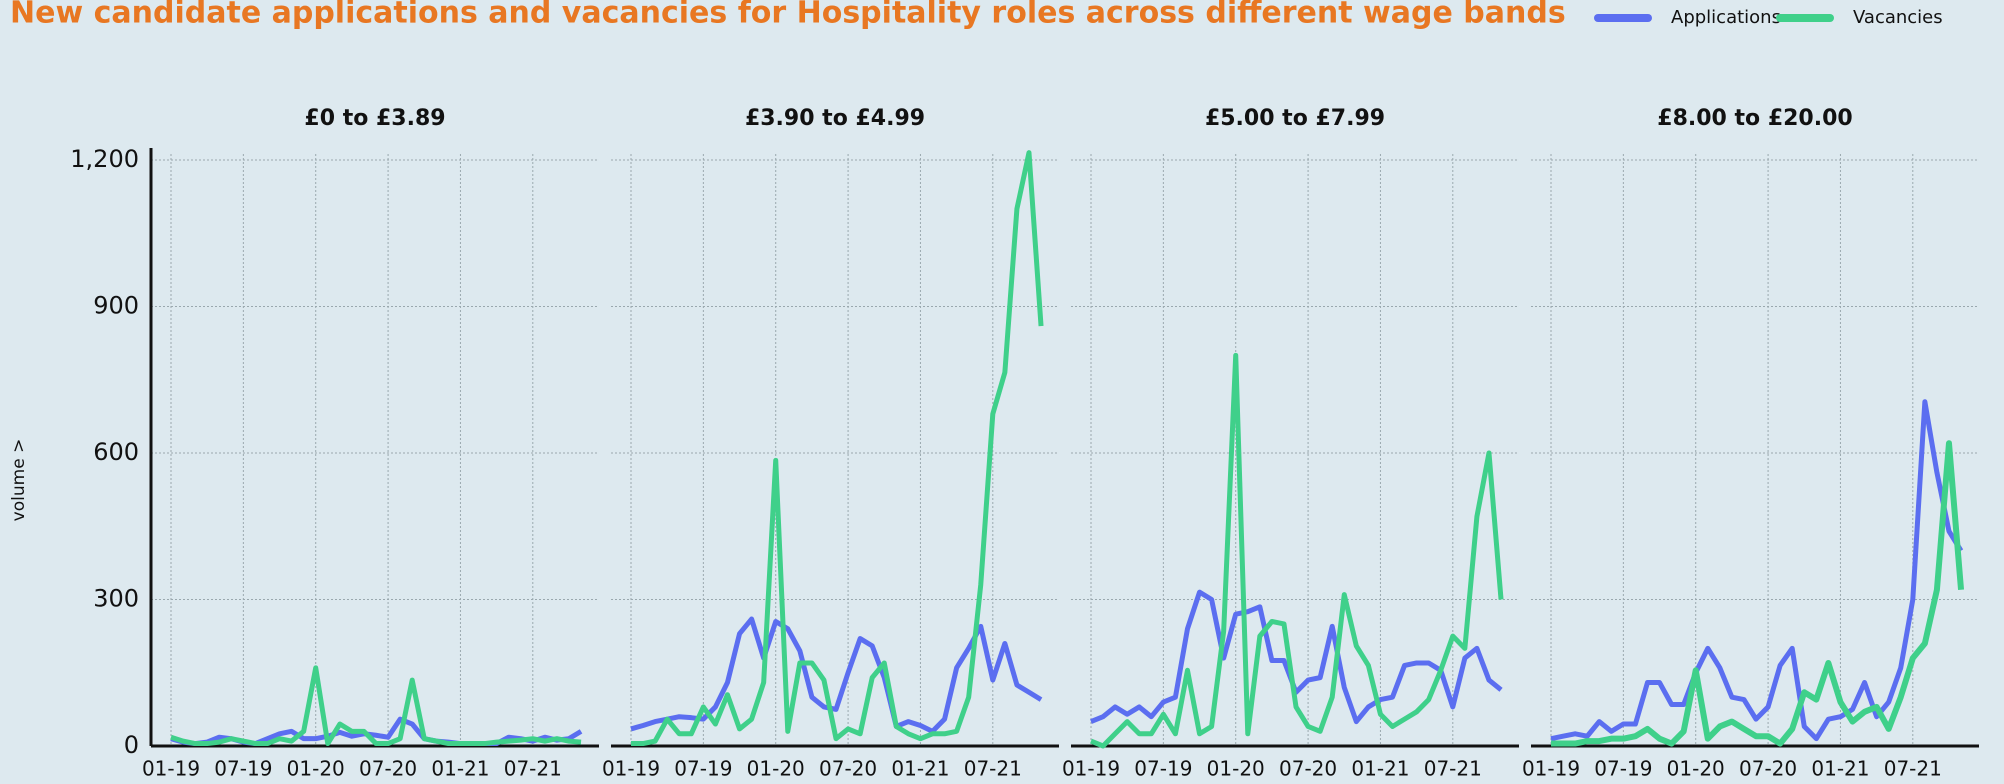 The height and width of the screenshot is (784, 2004). What do you see at coordinates (131, 745) in the screenshot?
I see `y-tick-label: 0` at bounding box center [131, 745].